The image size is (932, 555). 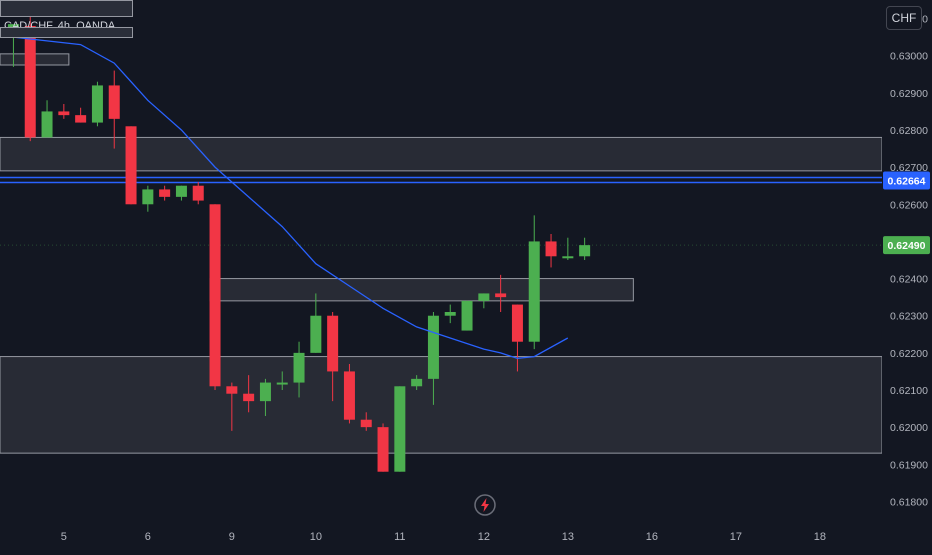 I want to click on price-labels-layer: 0.62664 0.62490, so click(x=906, y=213).